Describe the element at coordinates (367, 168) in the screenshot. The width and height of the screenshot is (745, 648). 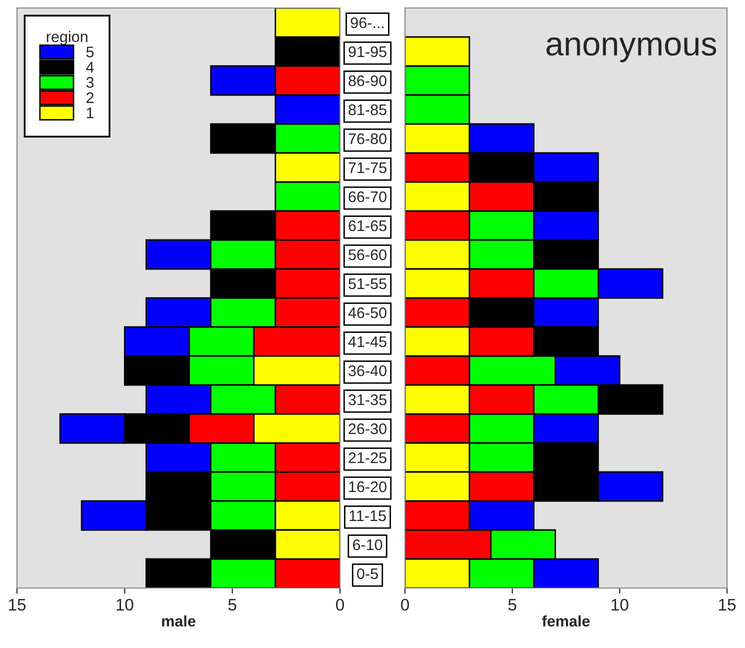
I see `y-tick-label: 71-75` at that location.